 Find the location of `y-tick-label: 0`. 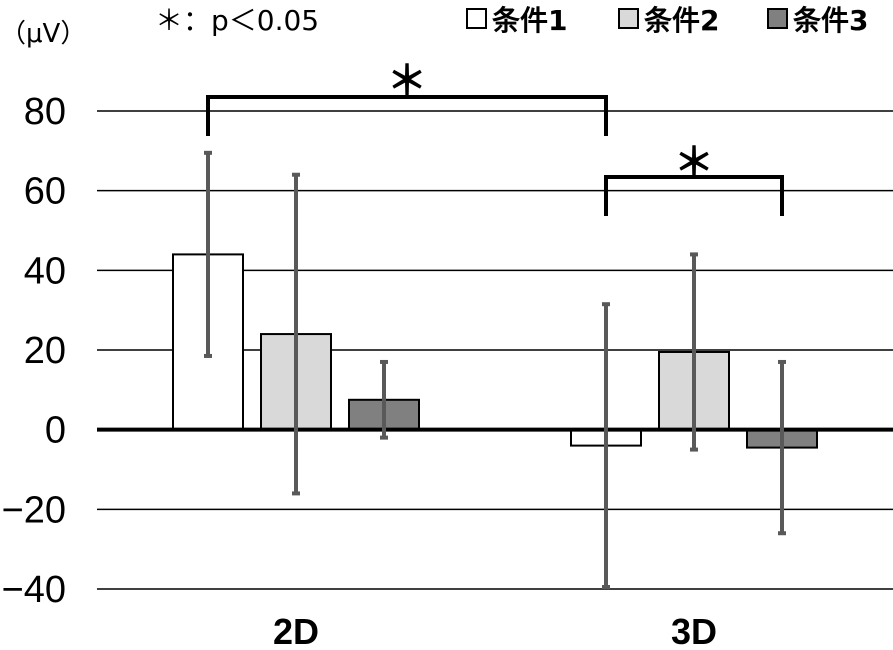

y-tick-label: 0 is located at coordinates (55, 431).